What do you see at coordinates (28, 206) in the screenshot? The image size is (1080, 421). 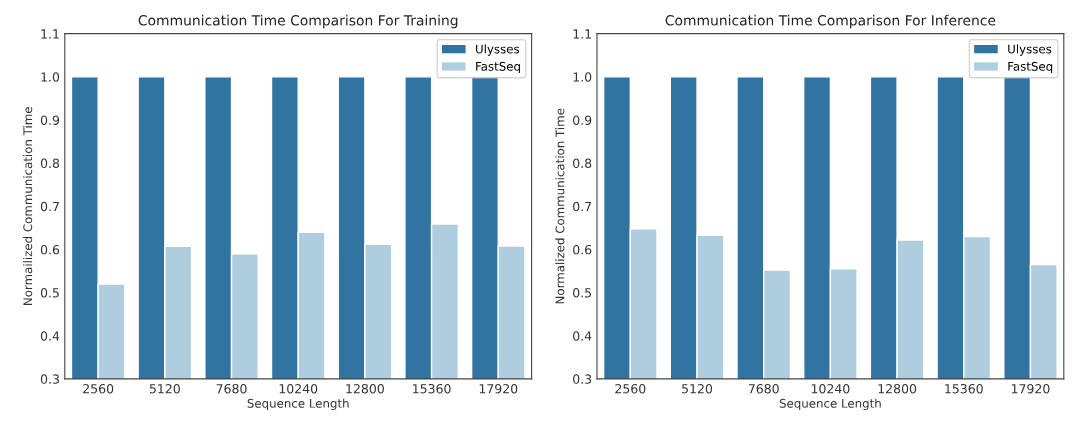 I see `y-axis-title: Normailized Communication Time` at bounding box center [28, 206].